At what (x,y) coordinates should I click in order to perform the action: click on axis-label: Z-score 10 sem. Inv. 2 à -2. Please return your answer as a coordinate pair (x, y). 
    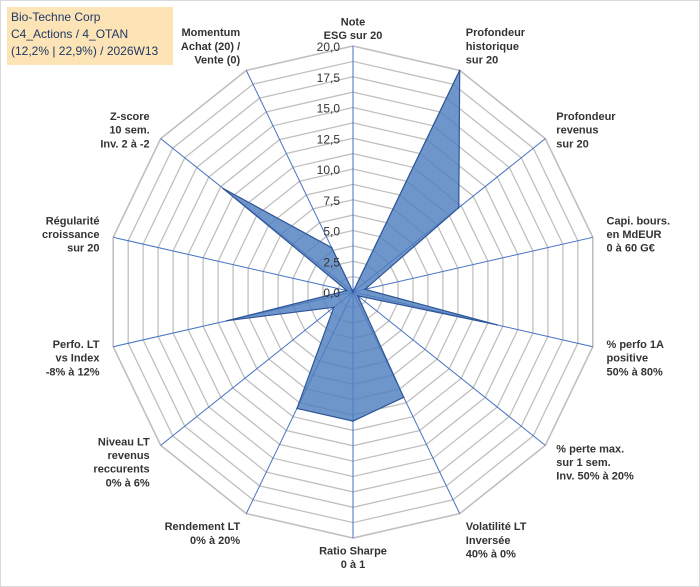
    Looking at the image, I should click on (124, 130).